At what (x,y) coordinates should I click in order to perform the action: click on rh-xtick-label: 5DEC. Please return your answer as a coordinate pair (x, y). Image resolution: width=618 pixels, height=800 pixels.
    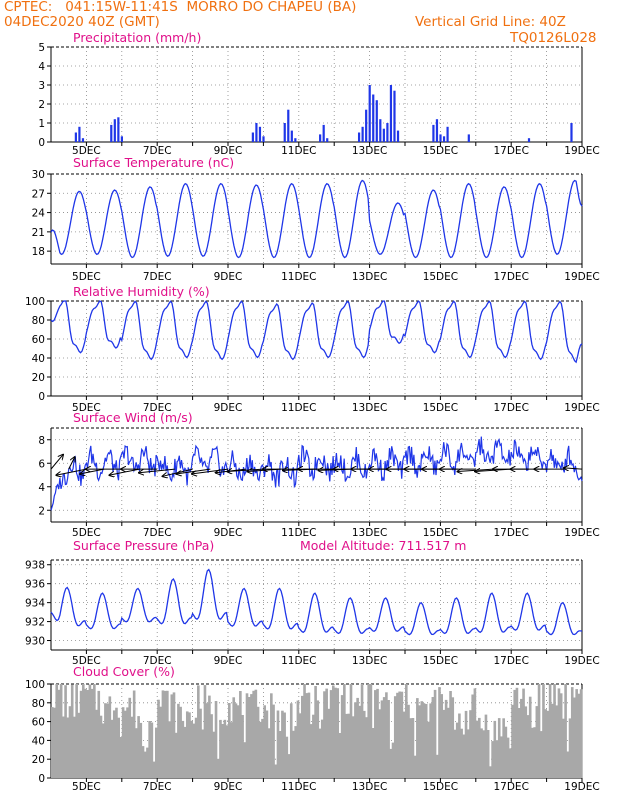
    Looking at the image, I should click on (86, 408).